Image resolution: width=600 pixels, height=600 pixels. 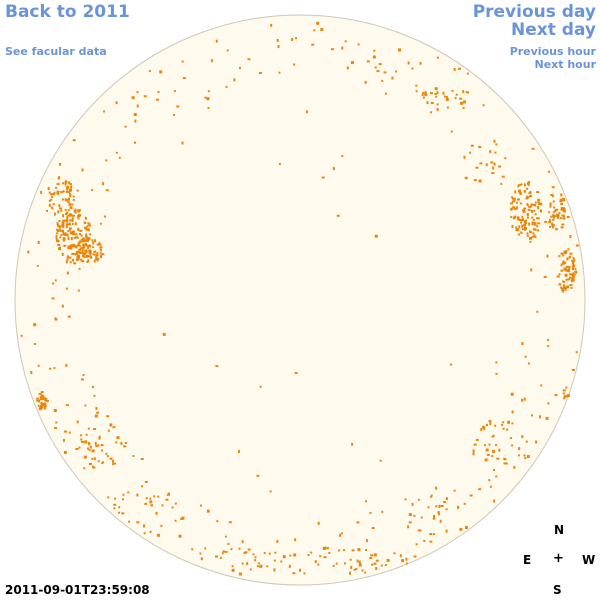 What do you see at coordinates (534, 12) in the screenshot?
I see `previous-day-link: Previous day` at bounding box center [534, 12].